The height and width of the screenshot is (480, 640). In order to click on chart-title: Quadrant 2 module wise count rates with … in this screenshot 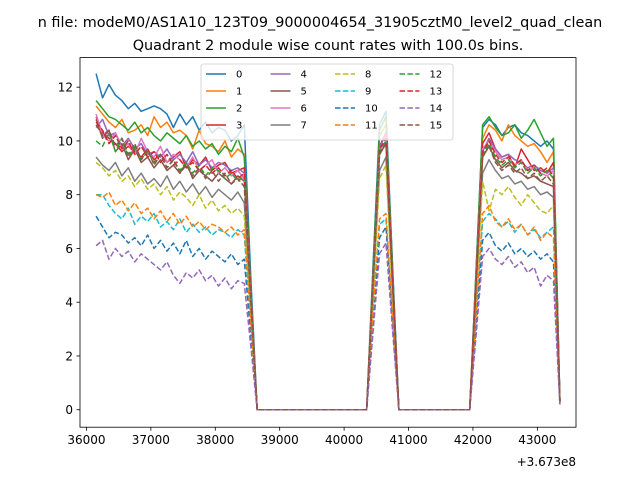, I will do `click(328, 46)`.